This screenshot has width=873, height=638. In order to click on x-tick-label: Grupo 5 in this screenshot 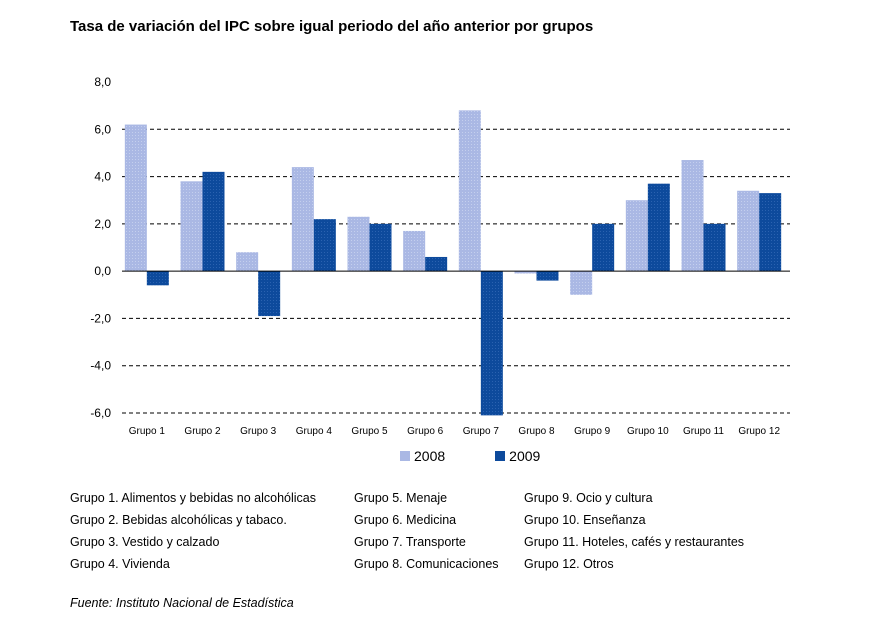, I will do `click(369, 431)`.